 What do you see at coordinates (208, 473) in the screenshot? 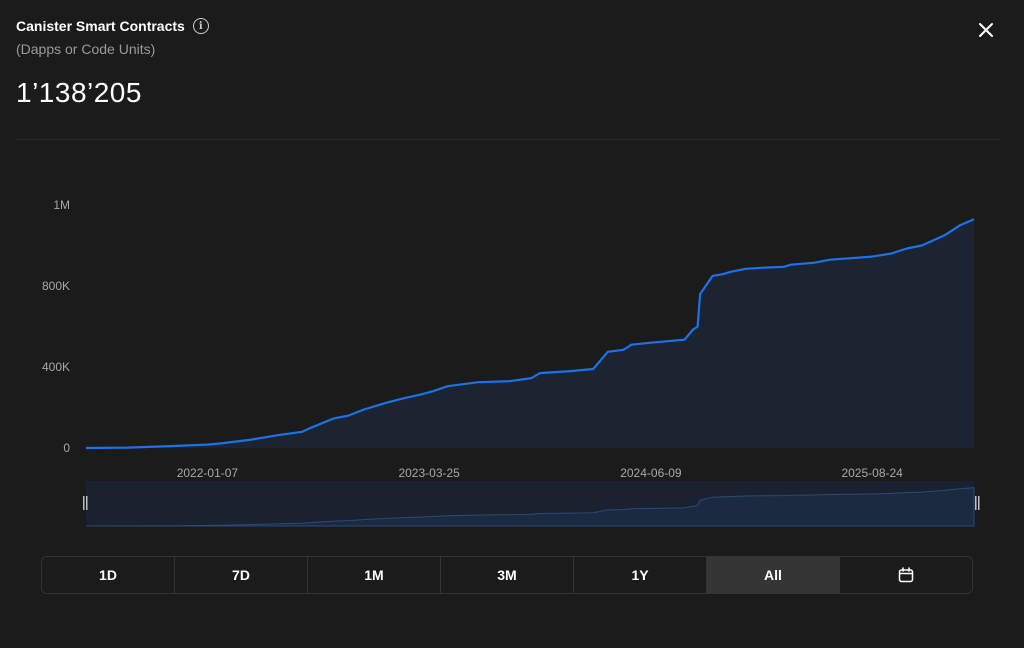
I see `x-tick-label: 2022-01-07` at bounding box center [208, 473].